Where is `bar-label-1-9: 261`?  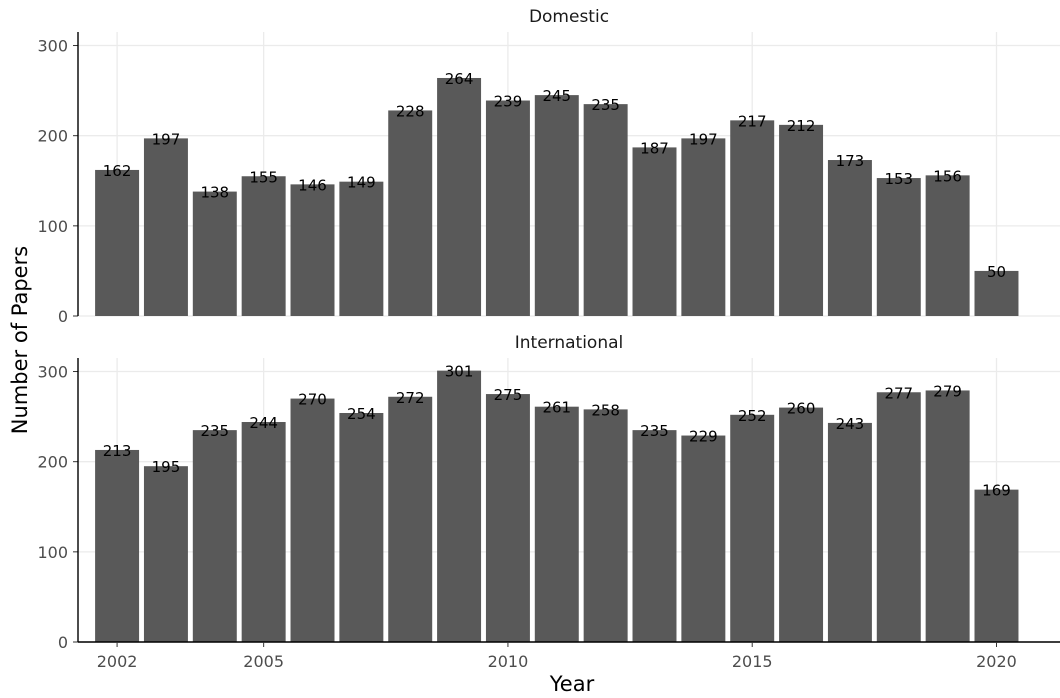
bar-label-1-9: 261 is located at coordinates (556, 408).